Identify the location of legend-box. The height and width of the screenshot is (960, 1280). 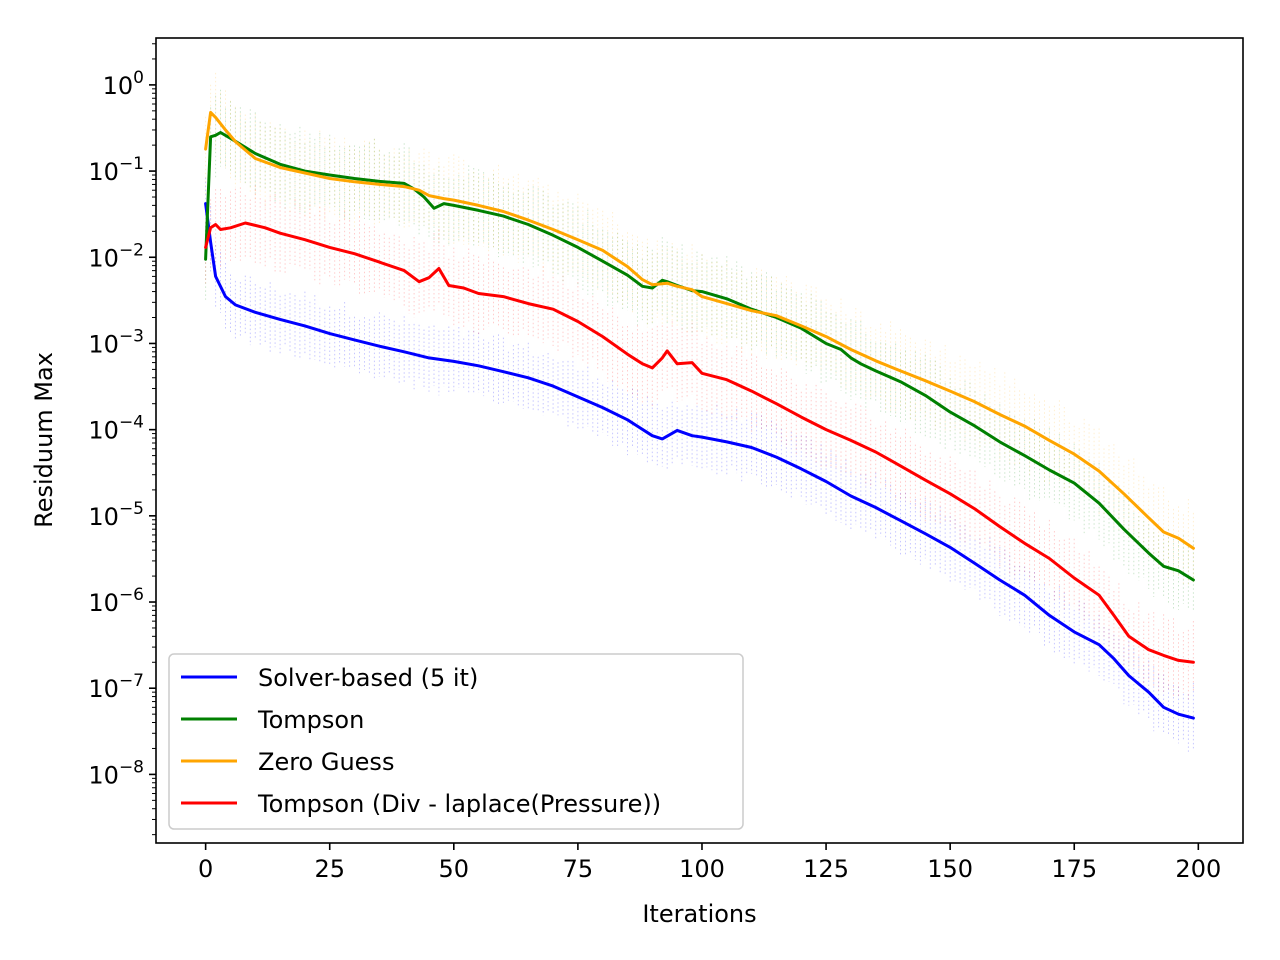
(456, 741).